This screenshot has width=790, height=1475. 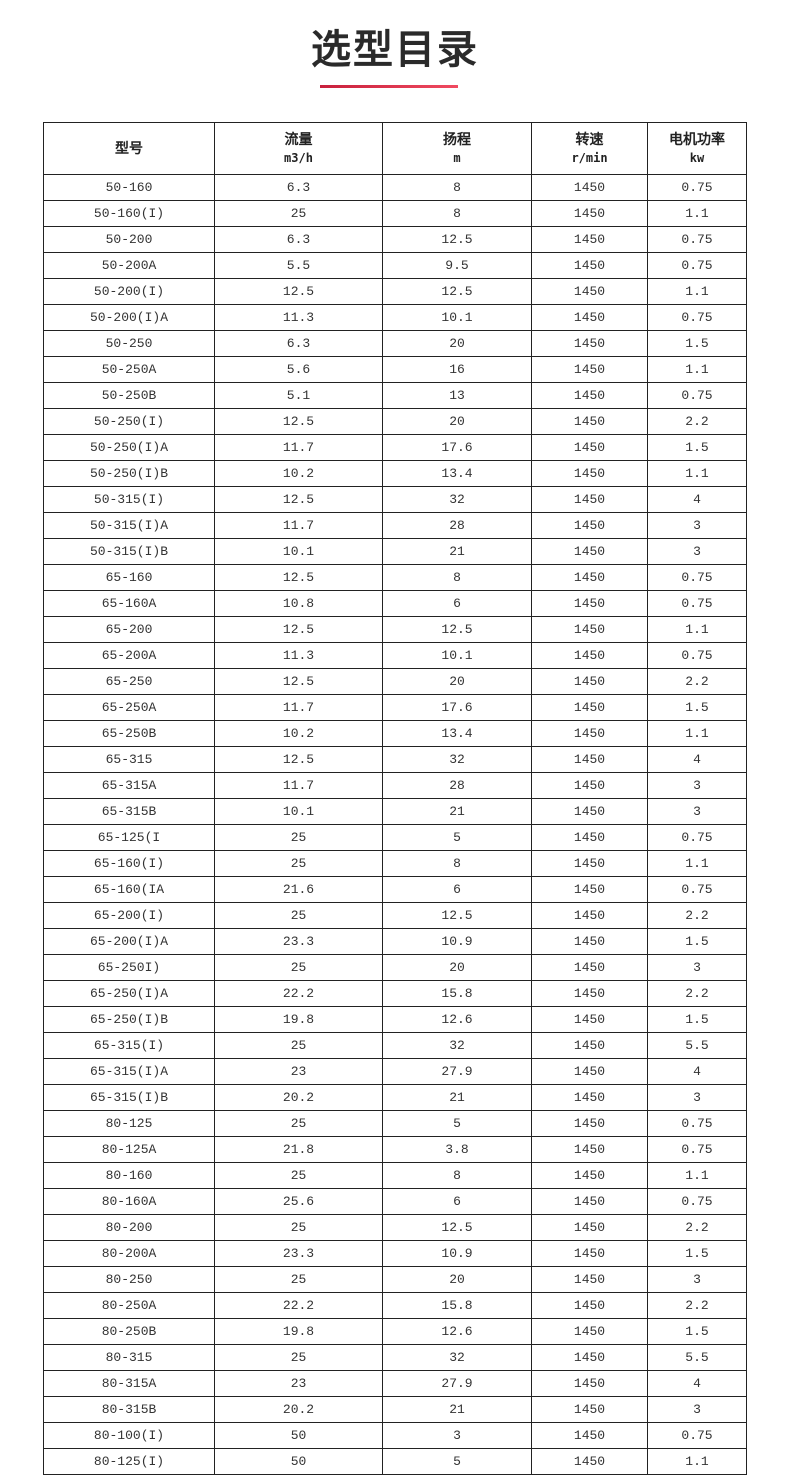 What do you see at coordinates (697, 1227) in the screenshot?
I see `cell-power: 2.2` at bounding box center [697, 1227].